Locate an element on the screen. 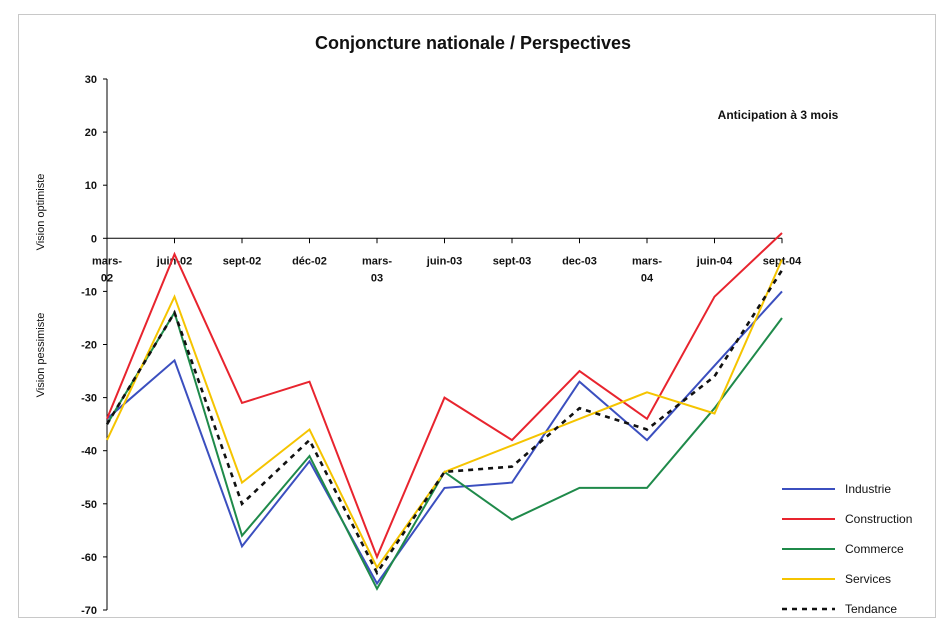  y-tick-label: 0 is located at coordinates (94, 239).